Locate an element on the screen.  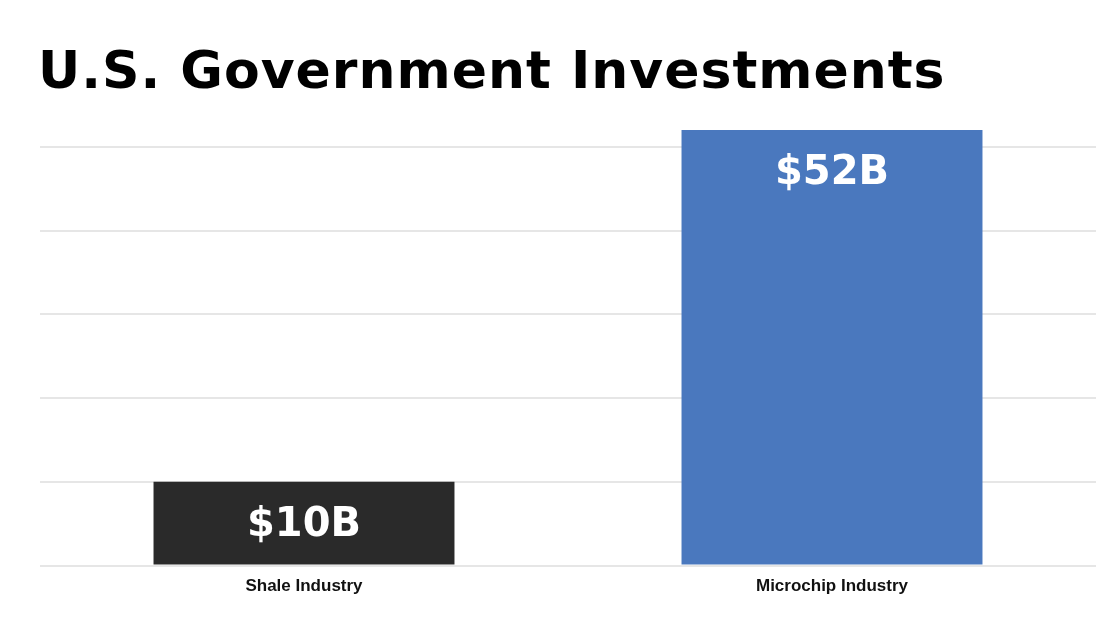
x-tick-label: Microchip Industry is located at coordinates (832, 586).